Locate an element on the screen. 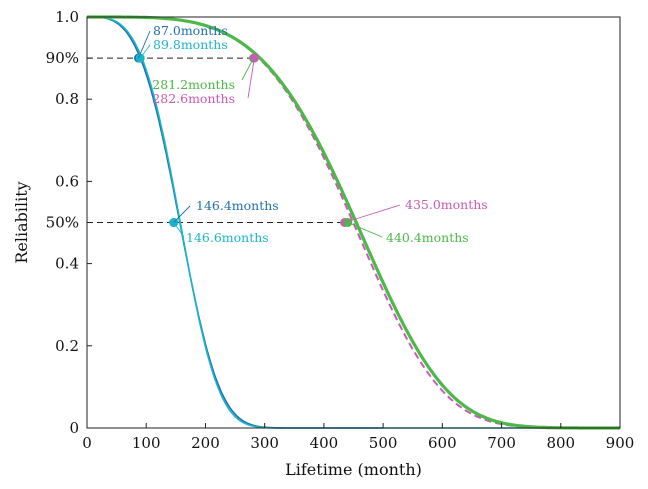 This screenshot has width=648, height=489. x-tick-label: 400 is located at coordinates (324, 443).